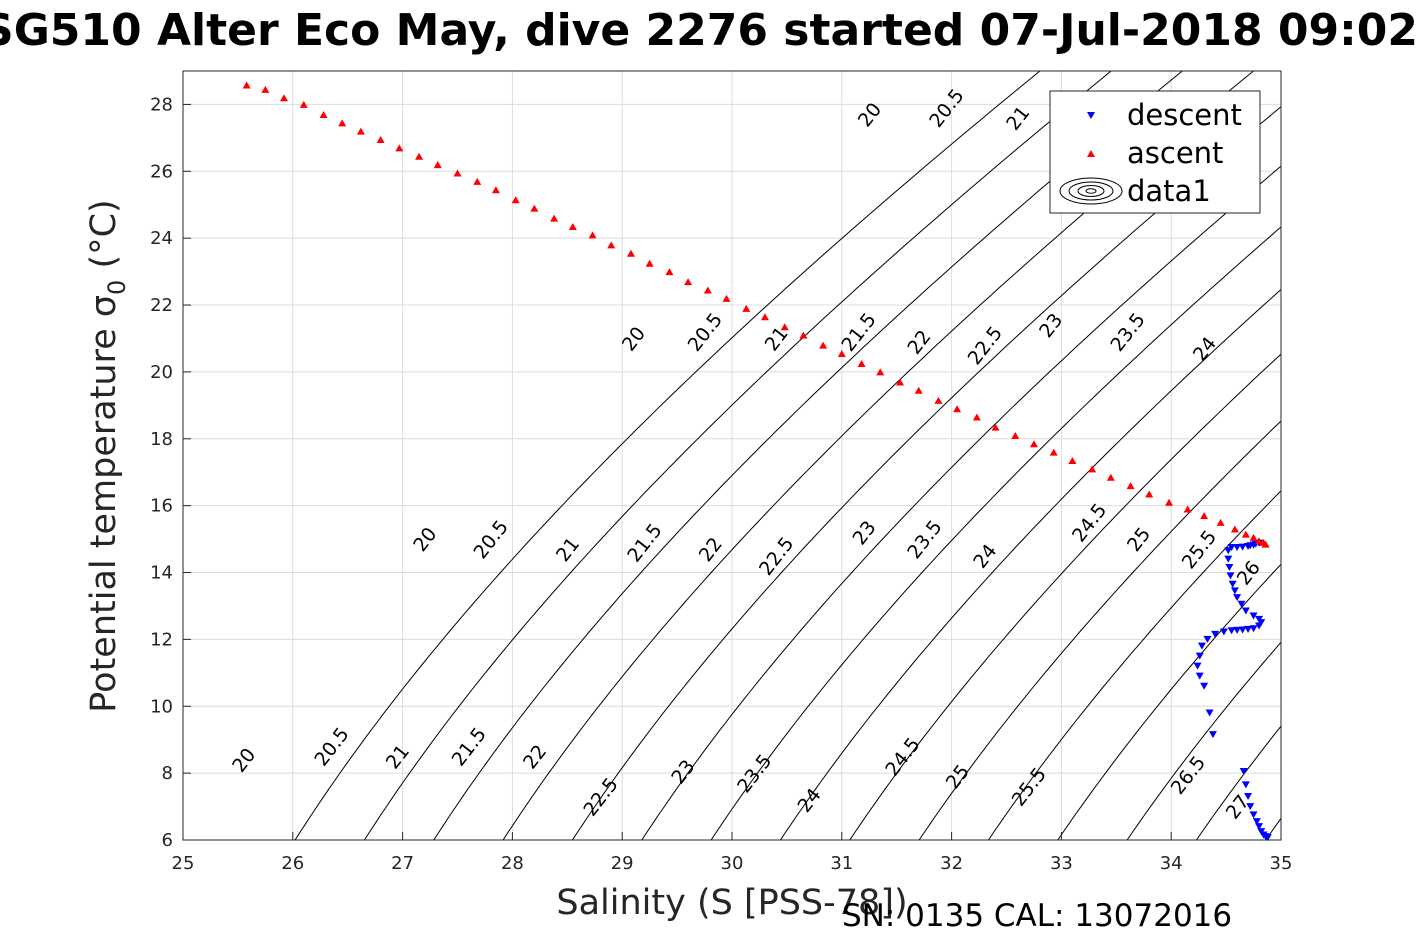 The width and height of the screenshot is (1417, 945). Describe the element at coordinates (1061, 863) in the screenshot. I see `x-tick-label: 33` at that location.